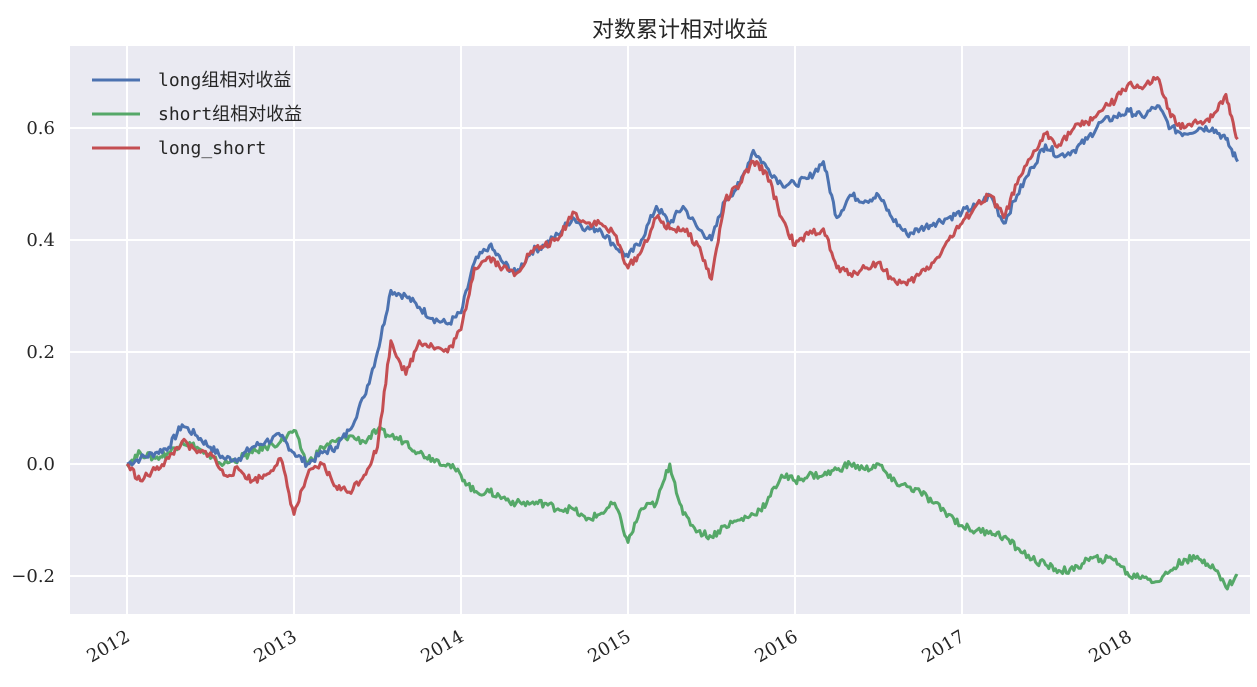  Describe the element at coordinates (943, 646) in the screenshot. I see `x-tick-label: 2017` at that location.